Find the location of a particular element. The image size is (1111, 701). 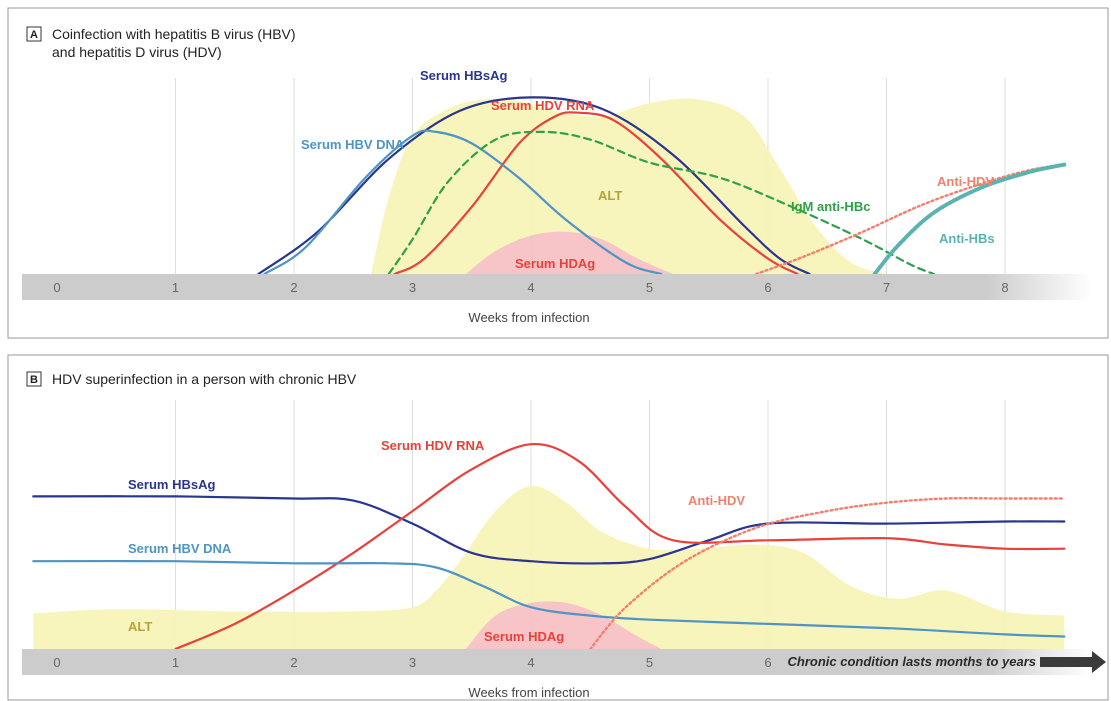

tick-a-5: 5 is located at coordinates (649, 287).